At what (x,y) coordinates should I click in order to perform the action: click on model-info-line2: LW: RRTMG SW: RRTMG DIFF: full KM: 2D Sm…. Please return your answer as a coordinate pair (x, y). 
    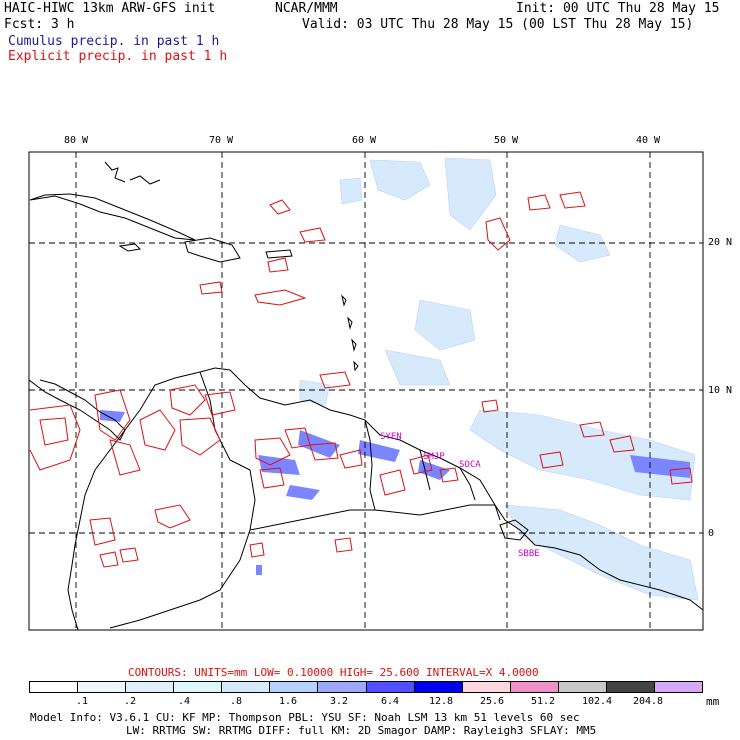
    Looking at the image, I should click on (361, 730).